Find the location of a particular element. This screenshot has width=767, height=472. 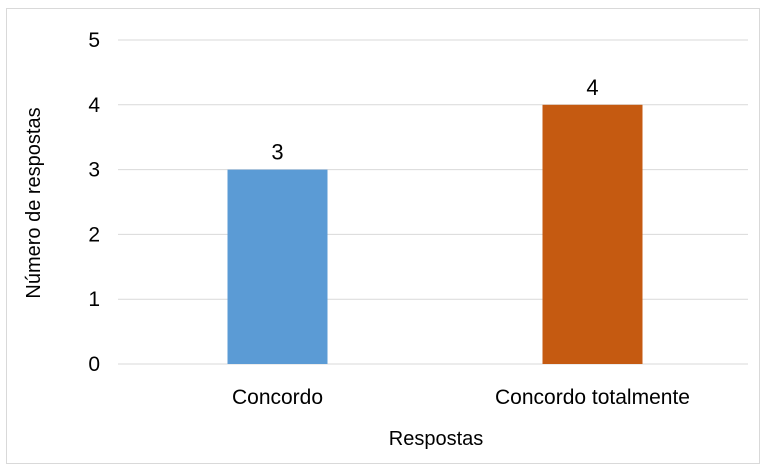

y-tick-label: 4 is located at coordinates (94, 105).